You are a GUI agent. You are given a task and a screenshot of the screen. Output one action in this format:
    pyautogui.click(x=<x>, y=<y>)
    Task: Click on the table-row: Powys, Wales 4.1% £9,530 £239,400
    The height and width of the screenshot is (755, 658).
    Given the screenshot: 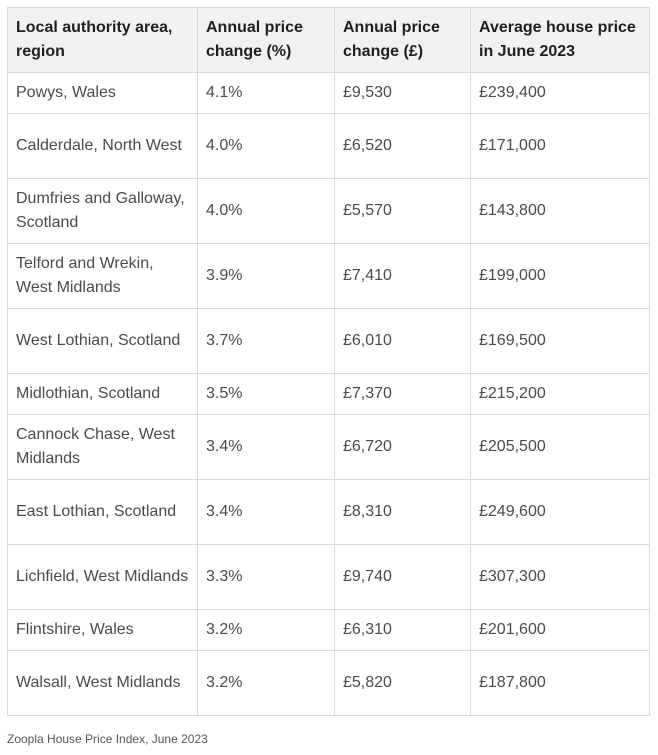 What is the action you would take?
    pyautogui.click(x=328, y=93)
    